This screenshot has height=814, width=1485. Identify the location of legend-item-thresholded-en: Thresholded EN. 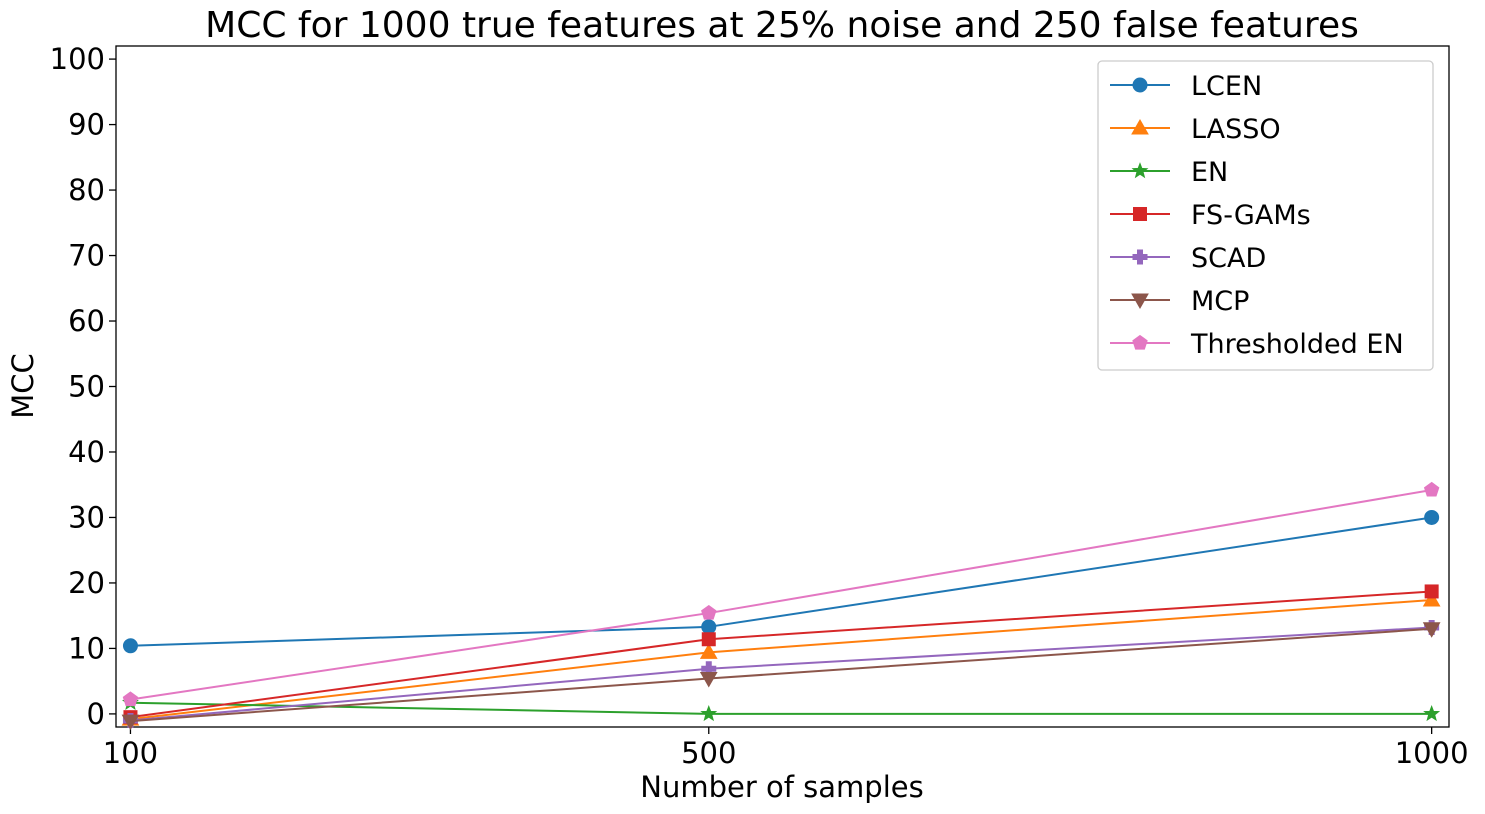
(1257, 344).